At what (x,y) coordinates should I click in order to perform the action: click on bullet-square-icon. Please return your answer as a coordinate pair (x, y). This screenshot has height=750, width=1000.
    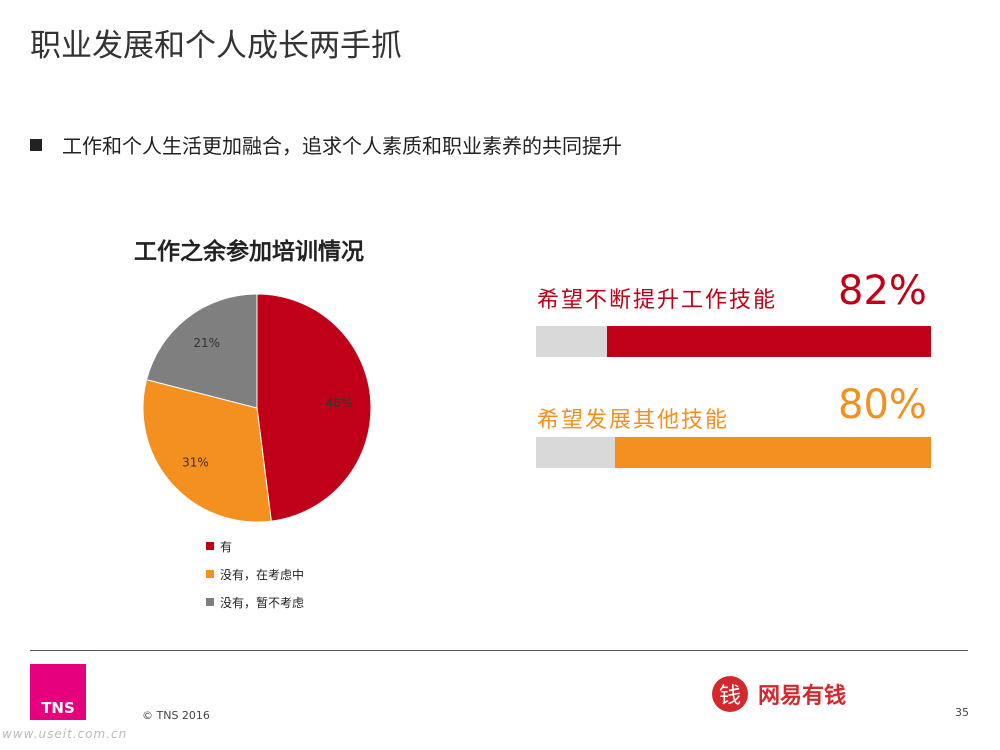
    Looking at the image, I should click on (36, 144).